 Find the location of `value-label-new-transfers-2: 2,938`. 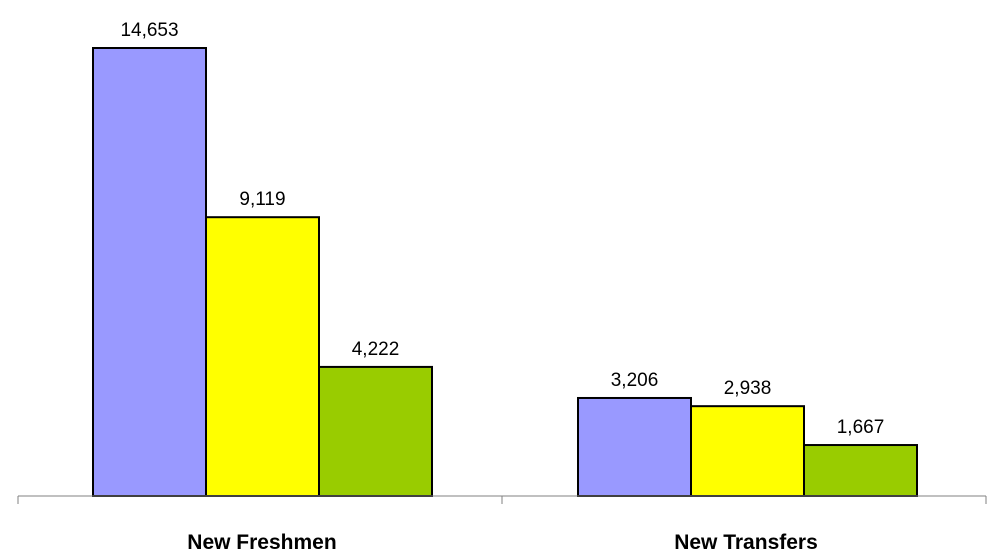

value-label-new-transfers-2: 2,938 is located at coordinates (748, 388).